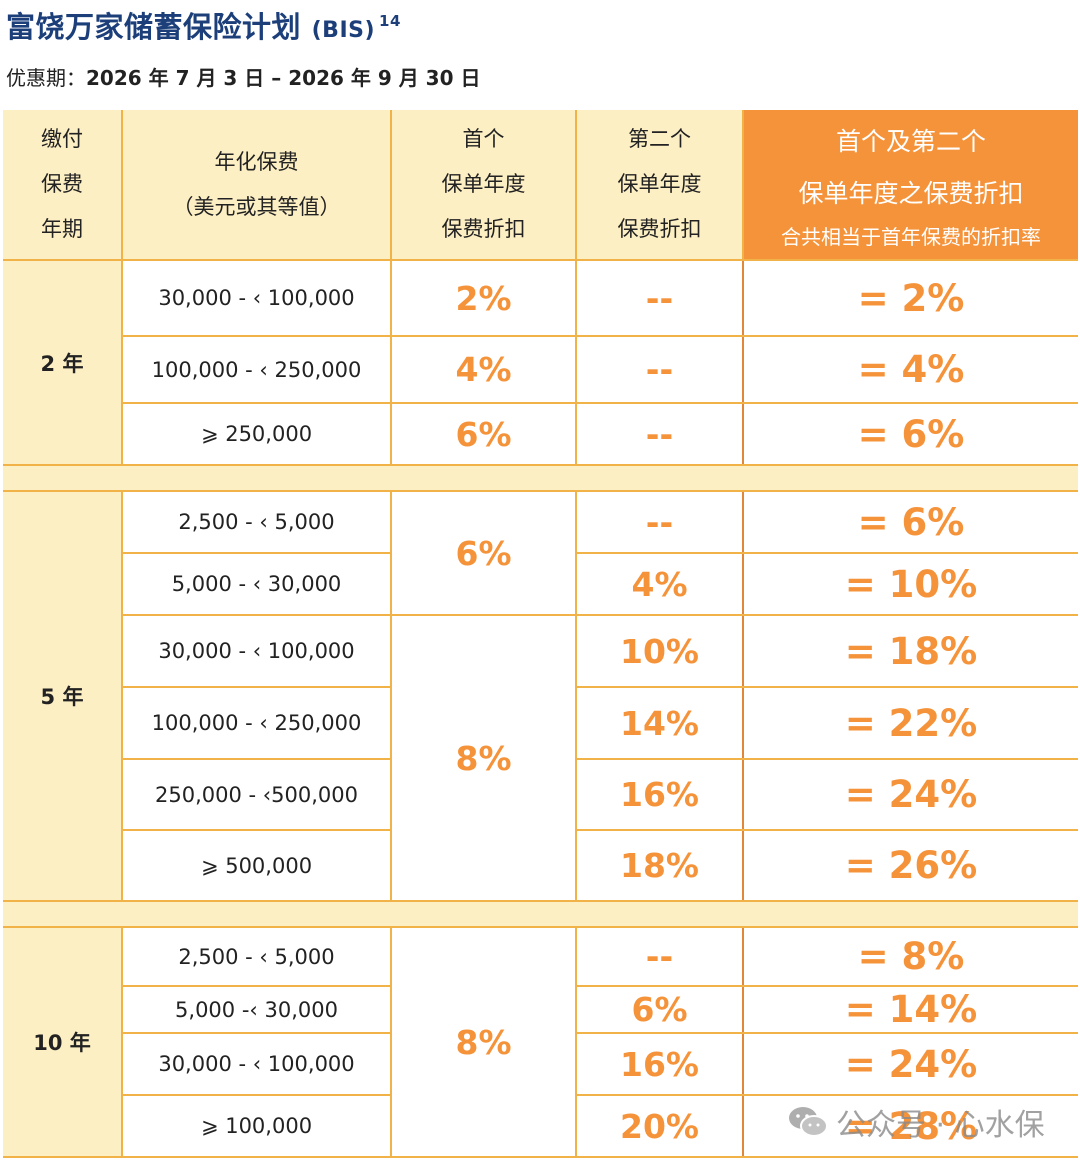  I want to click on header-premium-l2: （美元或其等值）, so click(256, 206).